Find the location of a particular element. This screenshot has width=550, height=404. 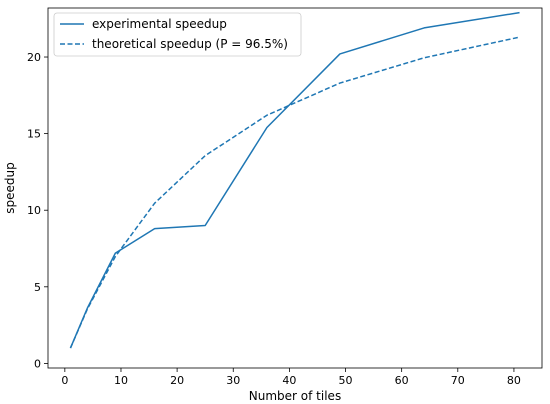

y-tick-label: 0 is located at coordinates (37, 363).